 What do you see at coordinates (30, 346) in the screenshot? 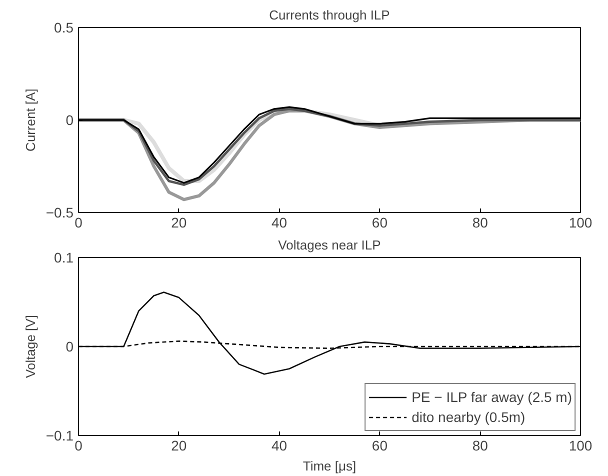
I see `y-axis-title: Voltage [V]` at bounding box center [30, 346].